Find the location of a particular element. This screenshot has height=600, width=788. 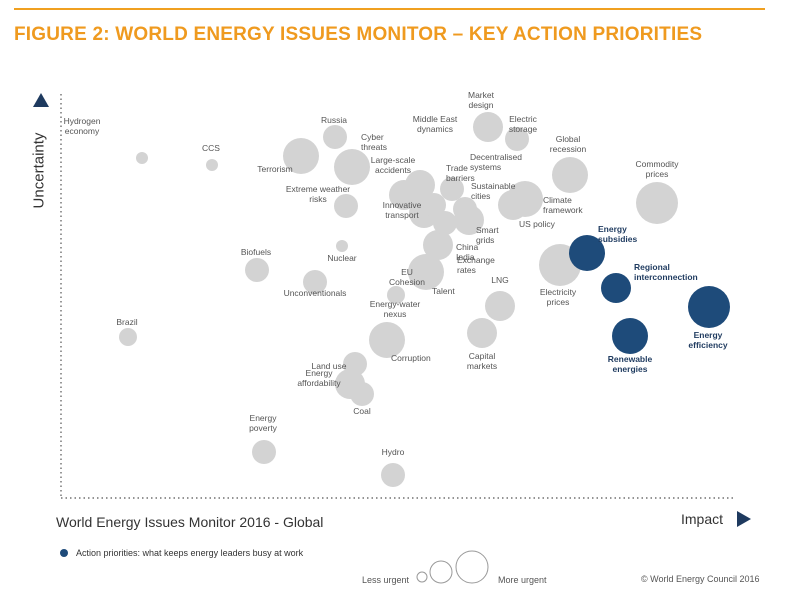

label-sustainable-cities: Sustainable cities is located at coordinates (493, 191).